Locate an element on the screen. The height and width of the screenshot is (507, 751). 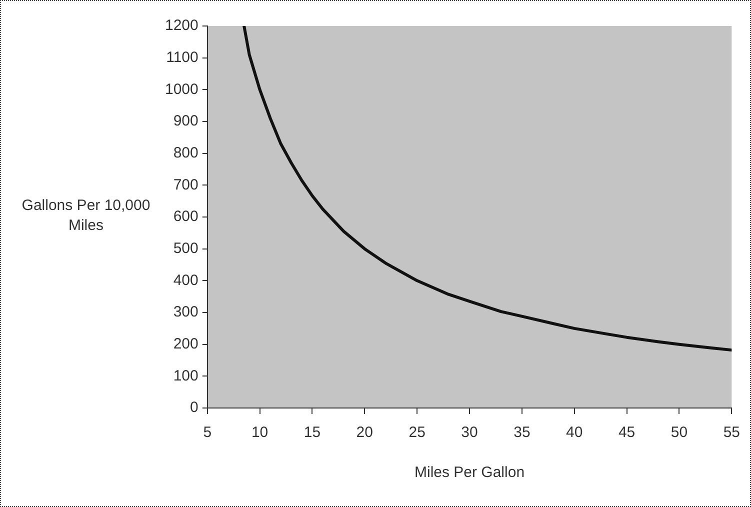
x-tick-label: 10 is located at coordinates (259, 433).